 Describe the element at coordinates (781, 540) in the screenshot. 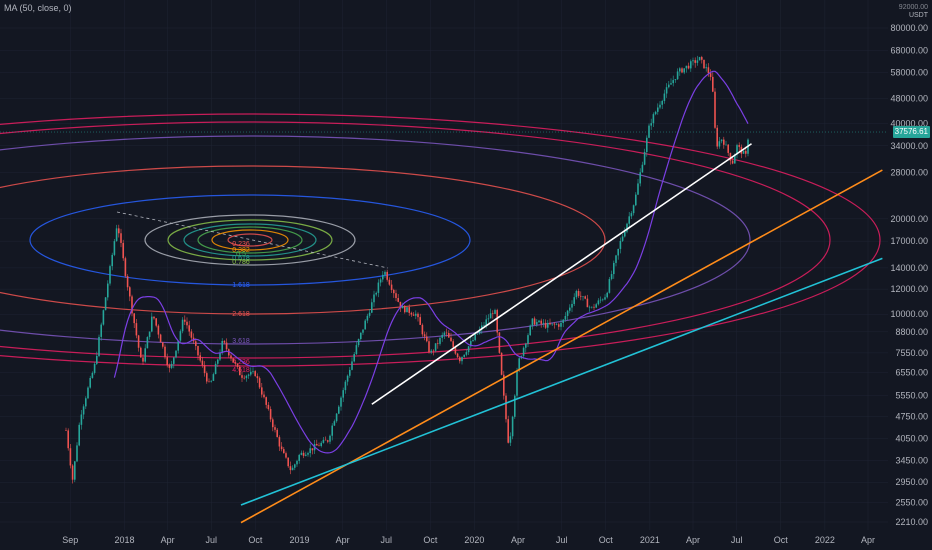

I see `time-tick-label: Oct` at that location.